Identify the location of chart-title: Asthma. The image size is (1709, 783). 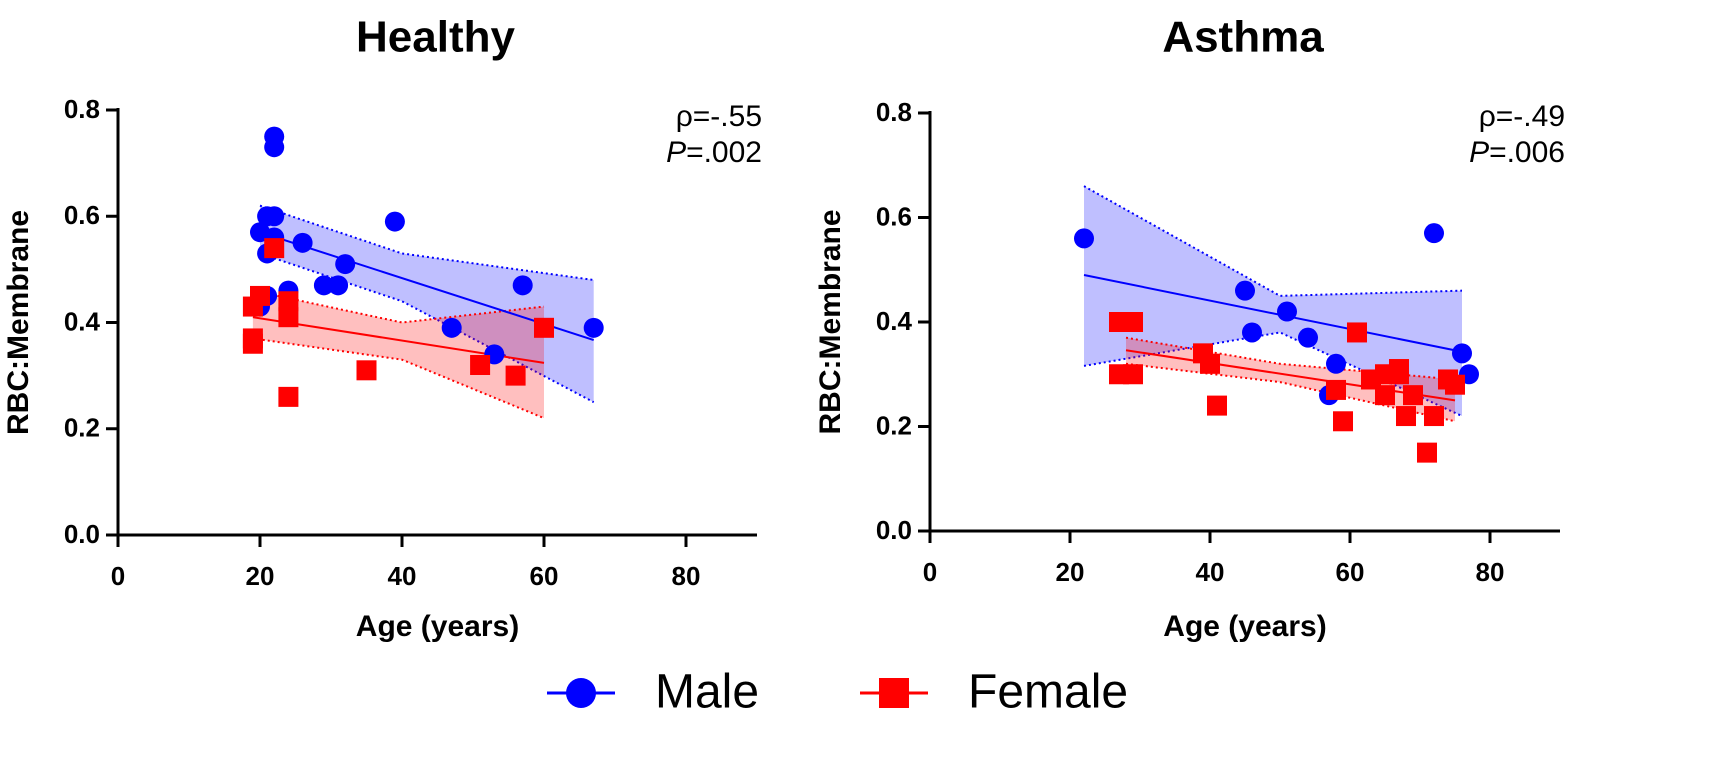
(1243, 37).